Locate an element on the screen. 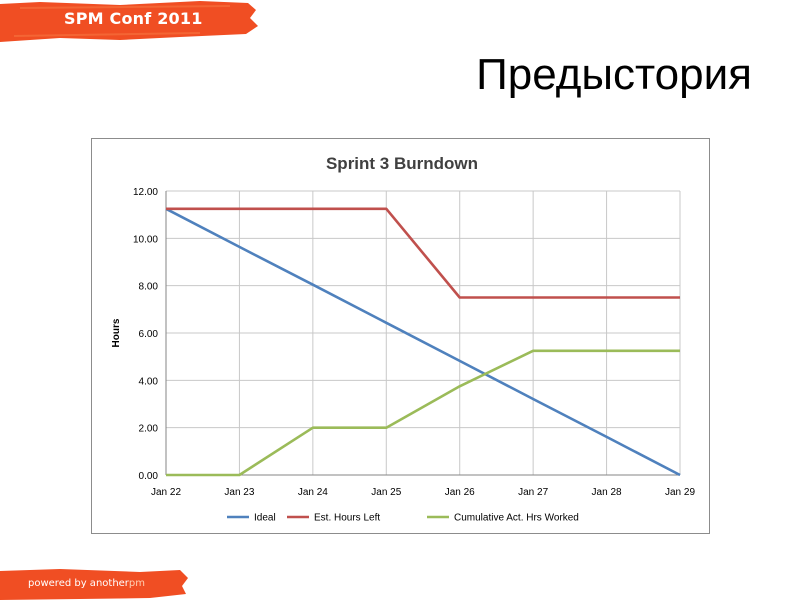  x-tick-label: Jan 29 is located at coordinates (680, 492).